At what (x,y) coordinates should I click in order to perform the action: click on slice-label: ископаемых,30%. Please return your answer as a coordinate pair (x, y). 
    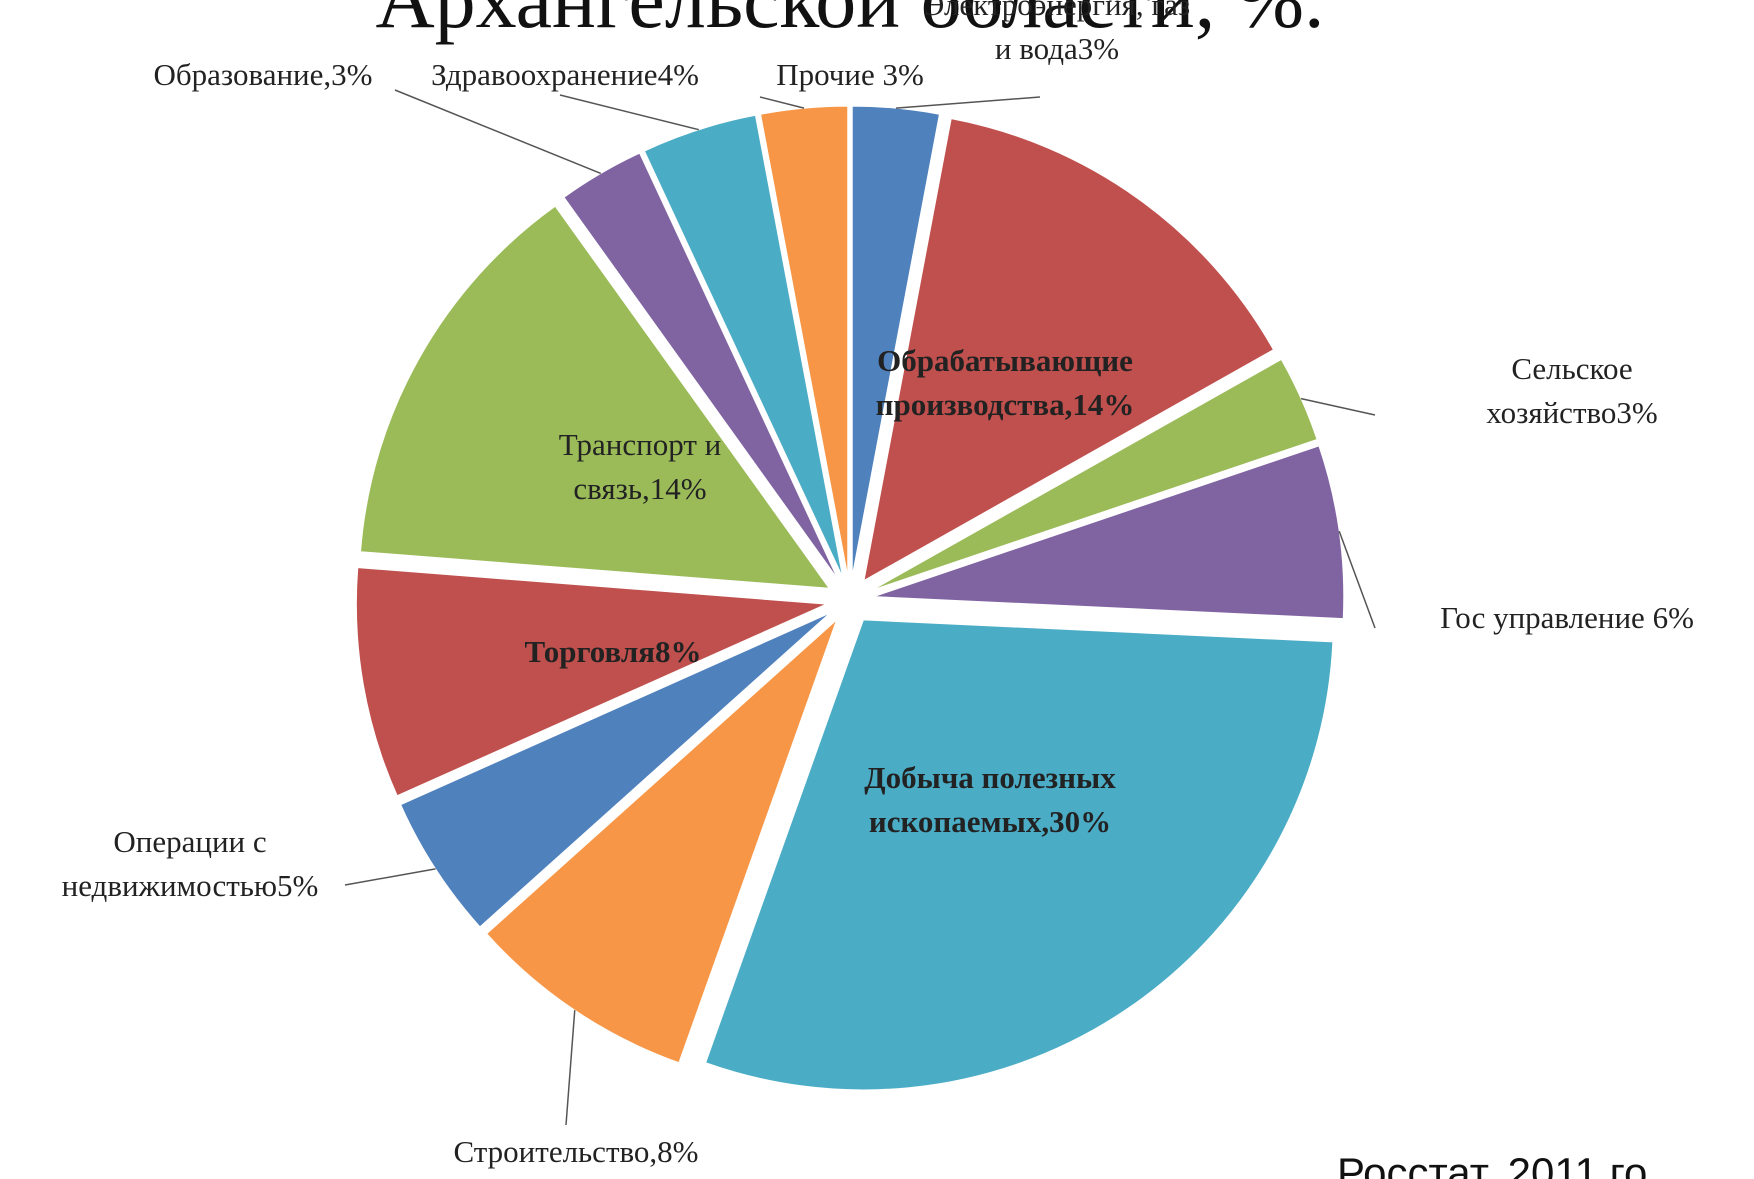
    Looking at the image, I should click on (990, 821).